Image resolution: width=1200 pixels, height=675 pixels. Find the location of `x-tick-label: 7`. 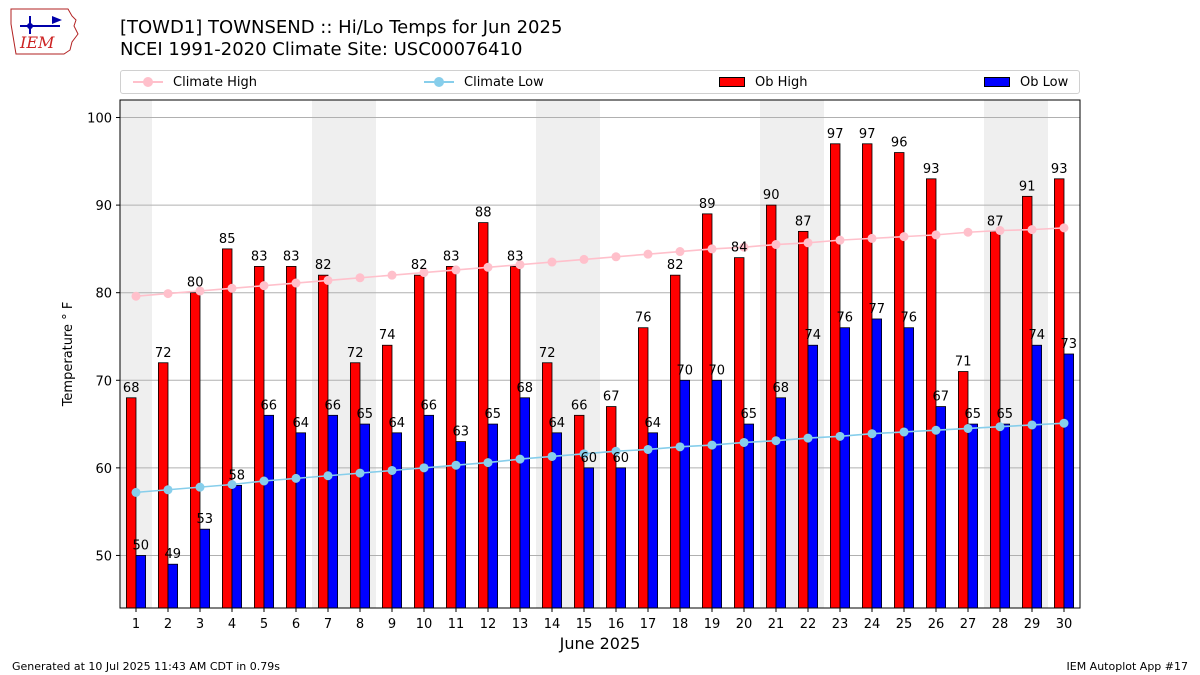

x-tick-label: 7 is located at coordinates (328, 624).